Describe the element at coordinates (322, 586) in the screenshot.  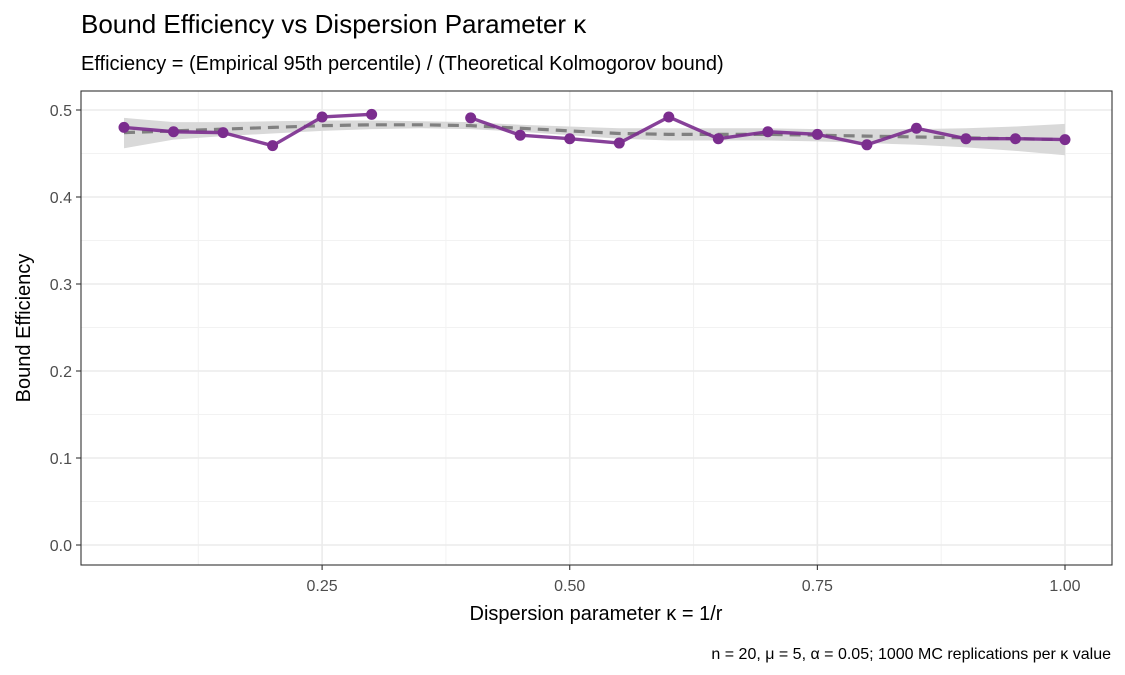
I see `x-tick-label: 0.25` at that location.